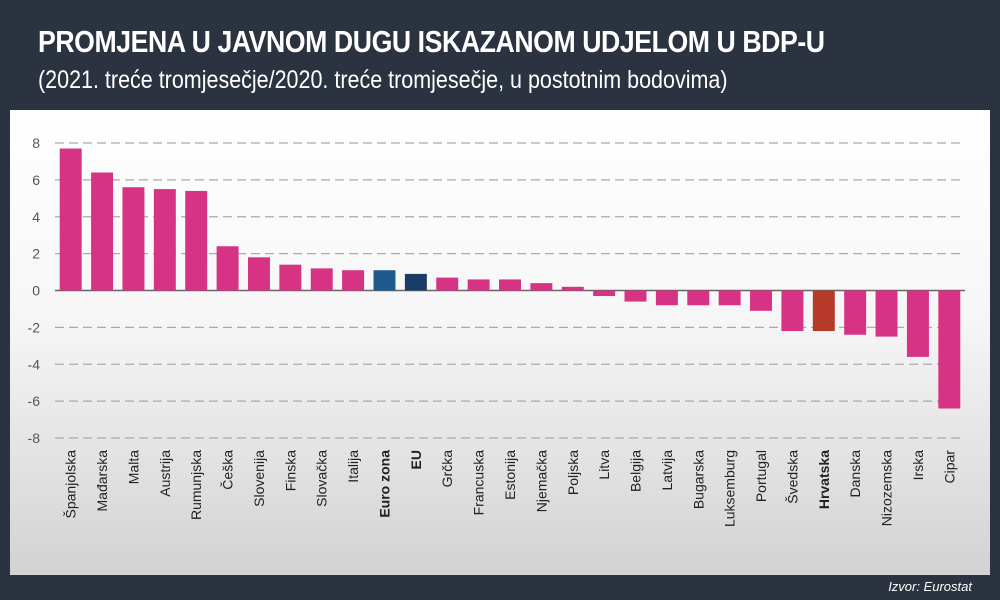 This screenshot has width=1000, height=600. Describe the element at coordinates (290, 470) in the screenshot. I see `x-category-label: Finska` at that location.